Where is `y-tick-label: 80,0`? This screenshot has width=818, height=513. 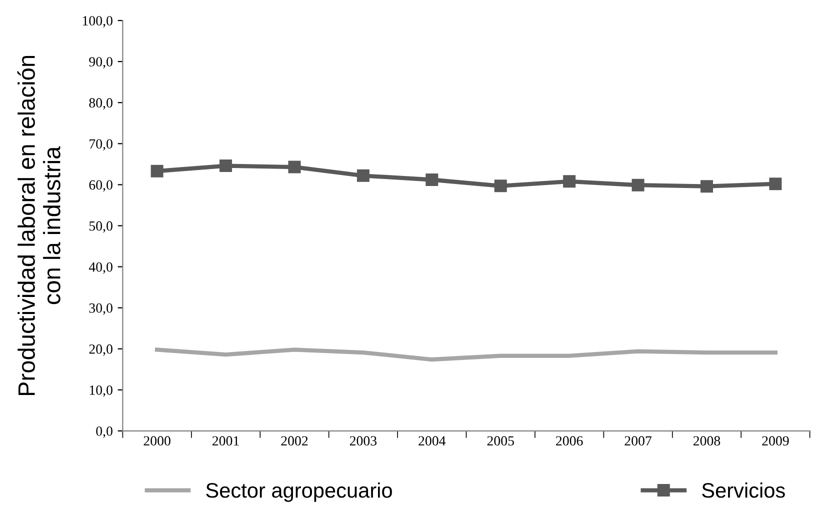
y-tick-label: 80,0 is located at coordinates (100, 104).